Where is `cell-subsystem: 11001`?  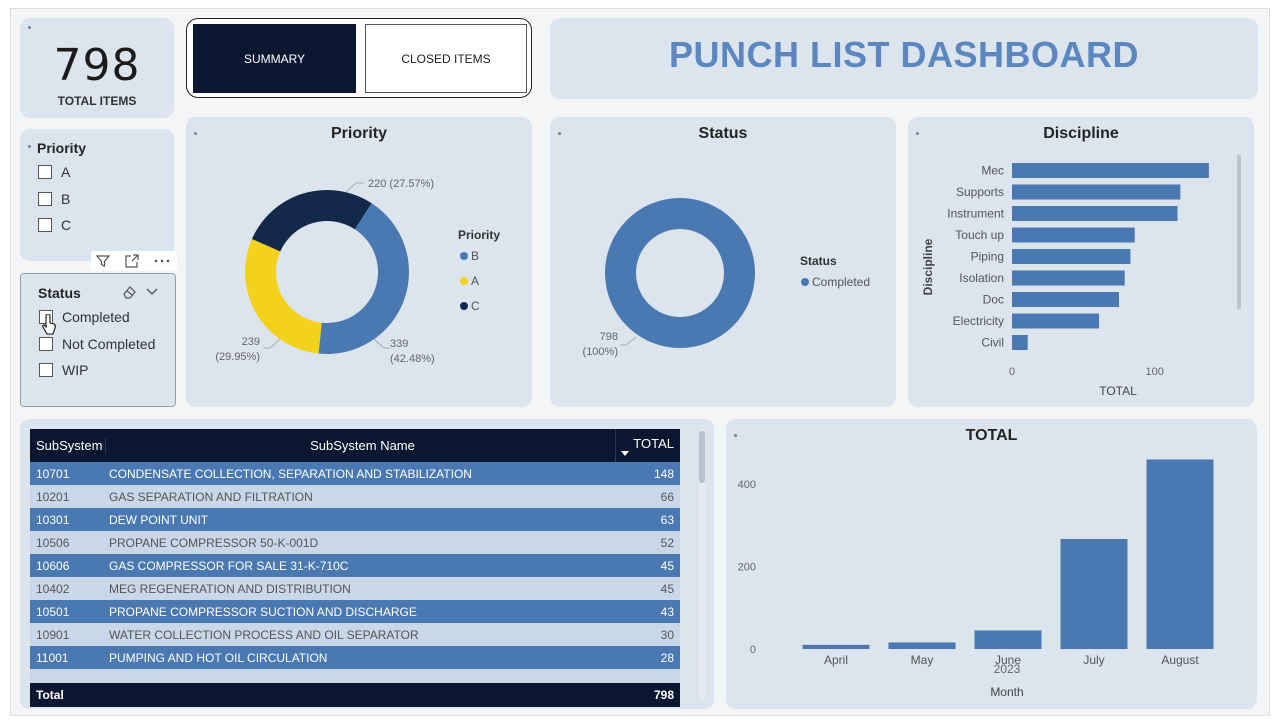 cell-subsystem: 11001 is located at coordinates (52, 657).